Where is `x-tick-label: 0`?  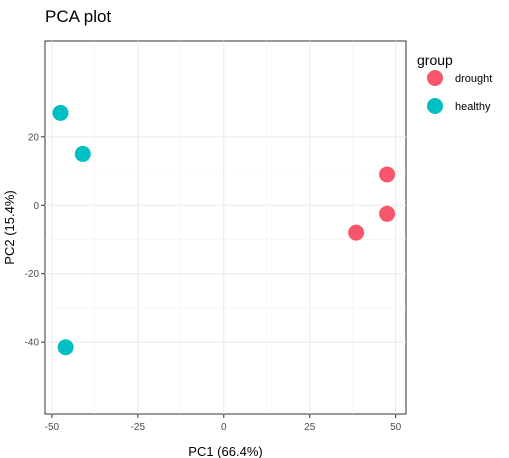
x-tick-label: 0 is located at coordinates (224, 427).